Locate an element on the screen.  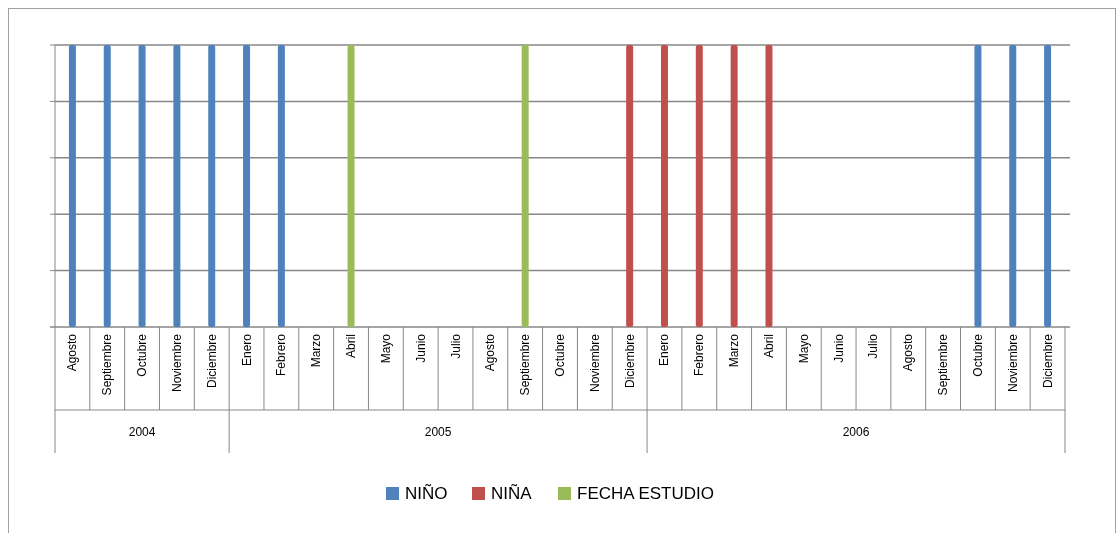
text: 2005 is located at coordinates (438, 432).